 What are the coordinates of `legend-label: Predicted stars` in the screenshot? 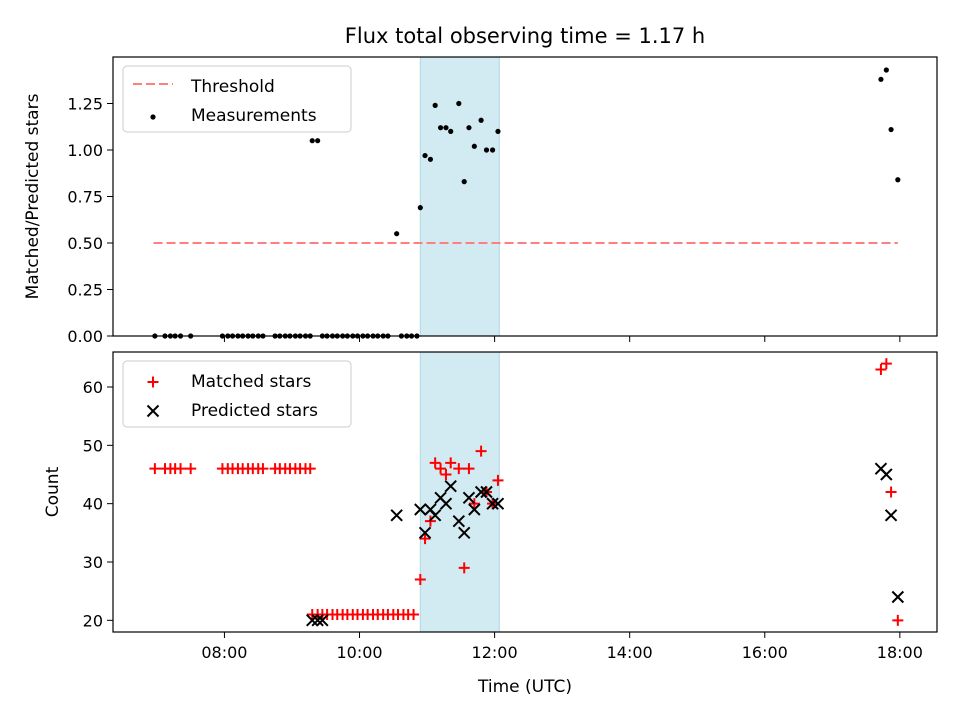 It's located at (254, 411).